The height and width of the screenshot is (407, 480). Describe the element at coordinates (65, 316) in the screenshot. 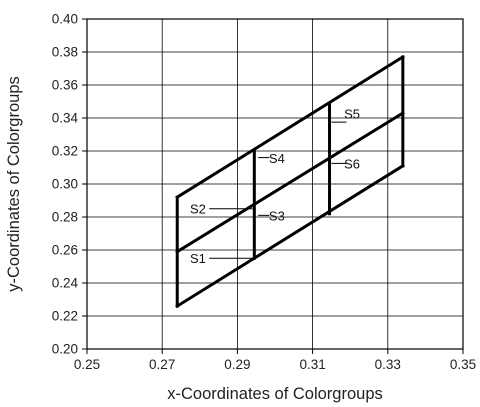

I see `y-tick-label: 0.22` at that location.